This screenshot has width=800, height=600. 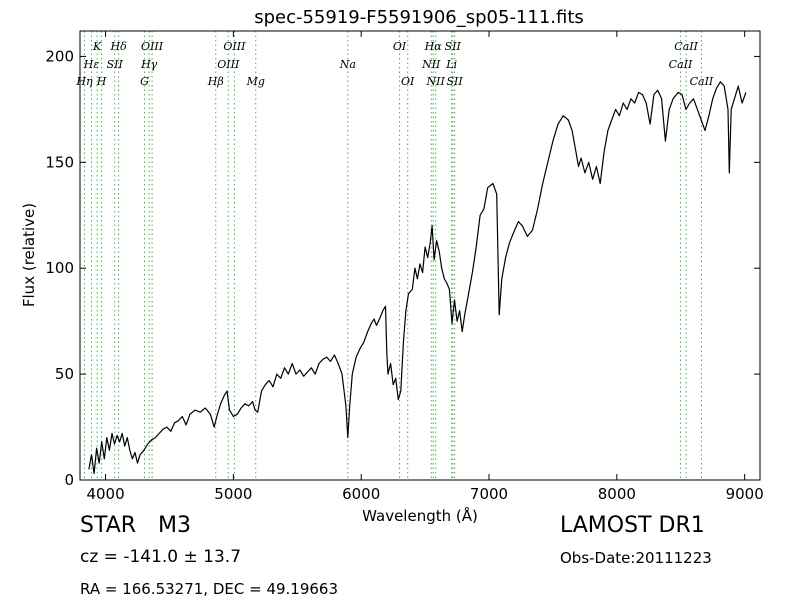 What do you see at coordinates (632, 525) in the screenshot?
I see `survey-label: LAMOST DR1` at bounding box center [632, 525].